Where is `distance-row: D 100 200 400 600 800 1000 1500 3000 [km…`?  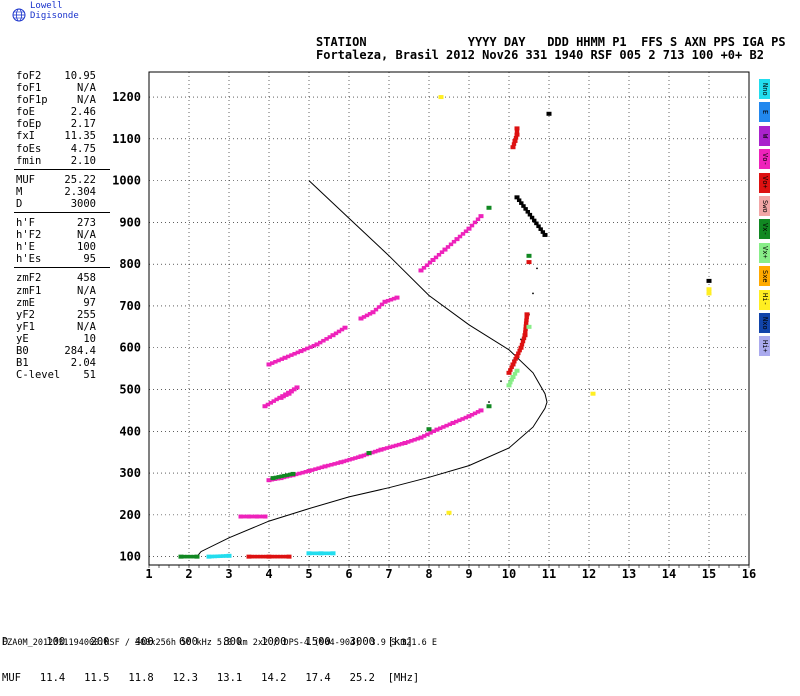
distance-row: D 100 200 400 600 800 1000 1500 3000 [km… is located at coordinates (207, 642).